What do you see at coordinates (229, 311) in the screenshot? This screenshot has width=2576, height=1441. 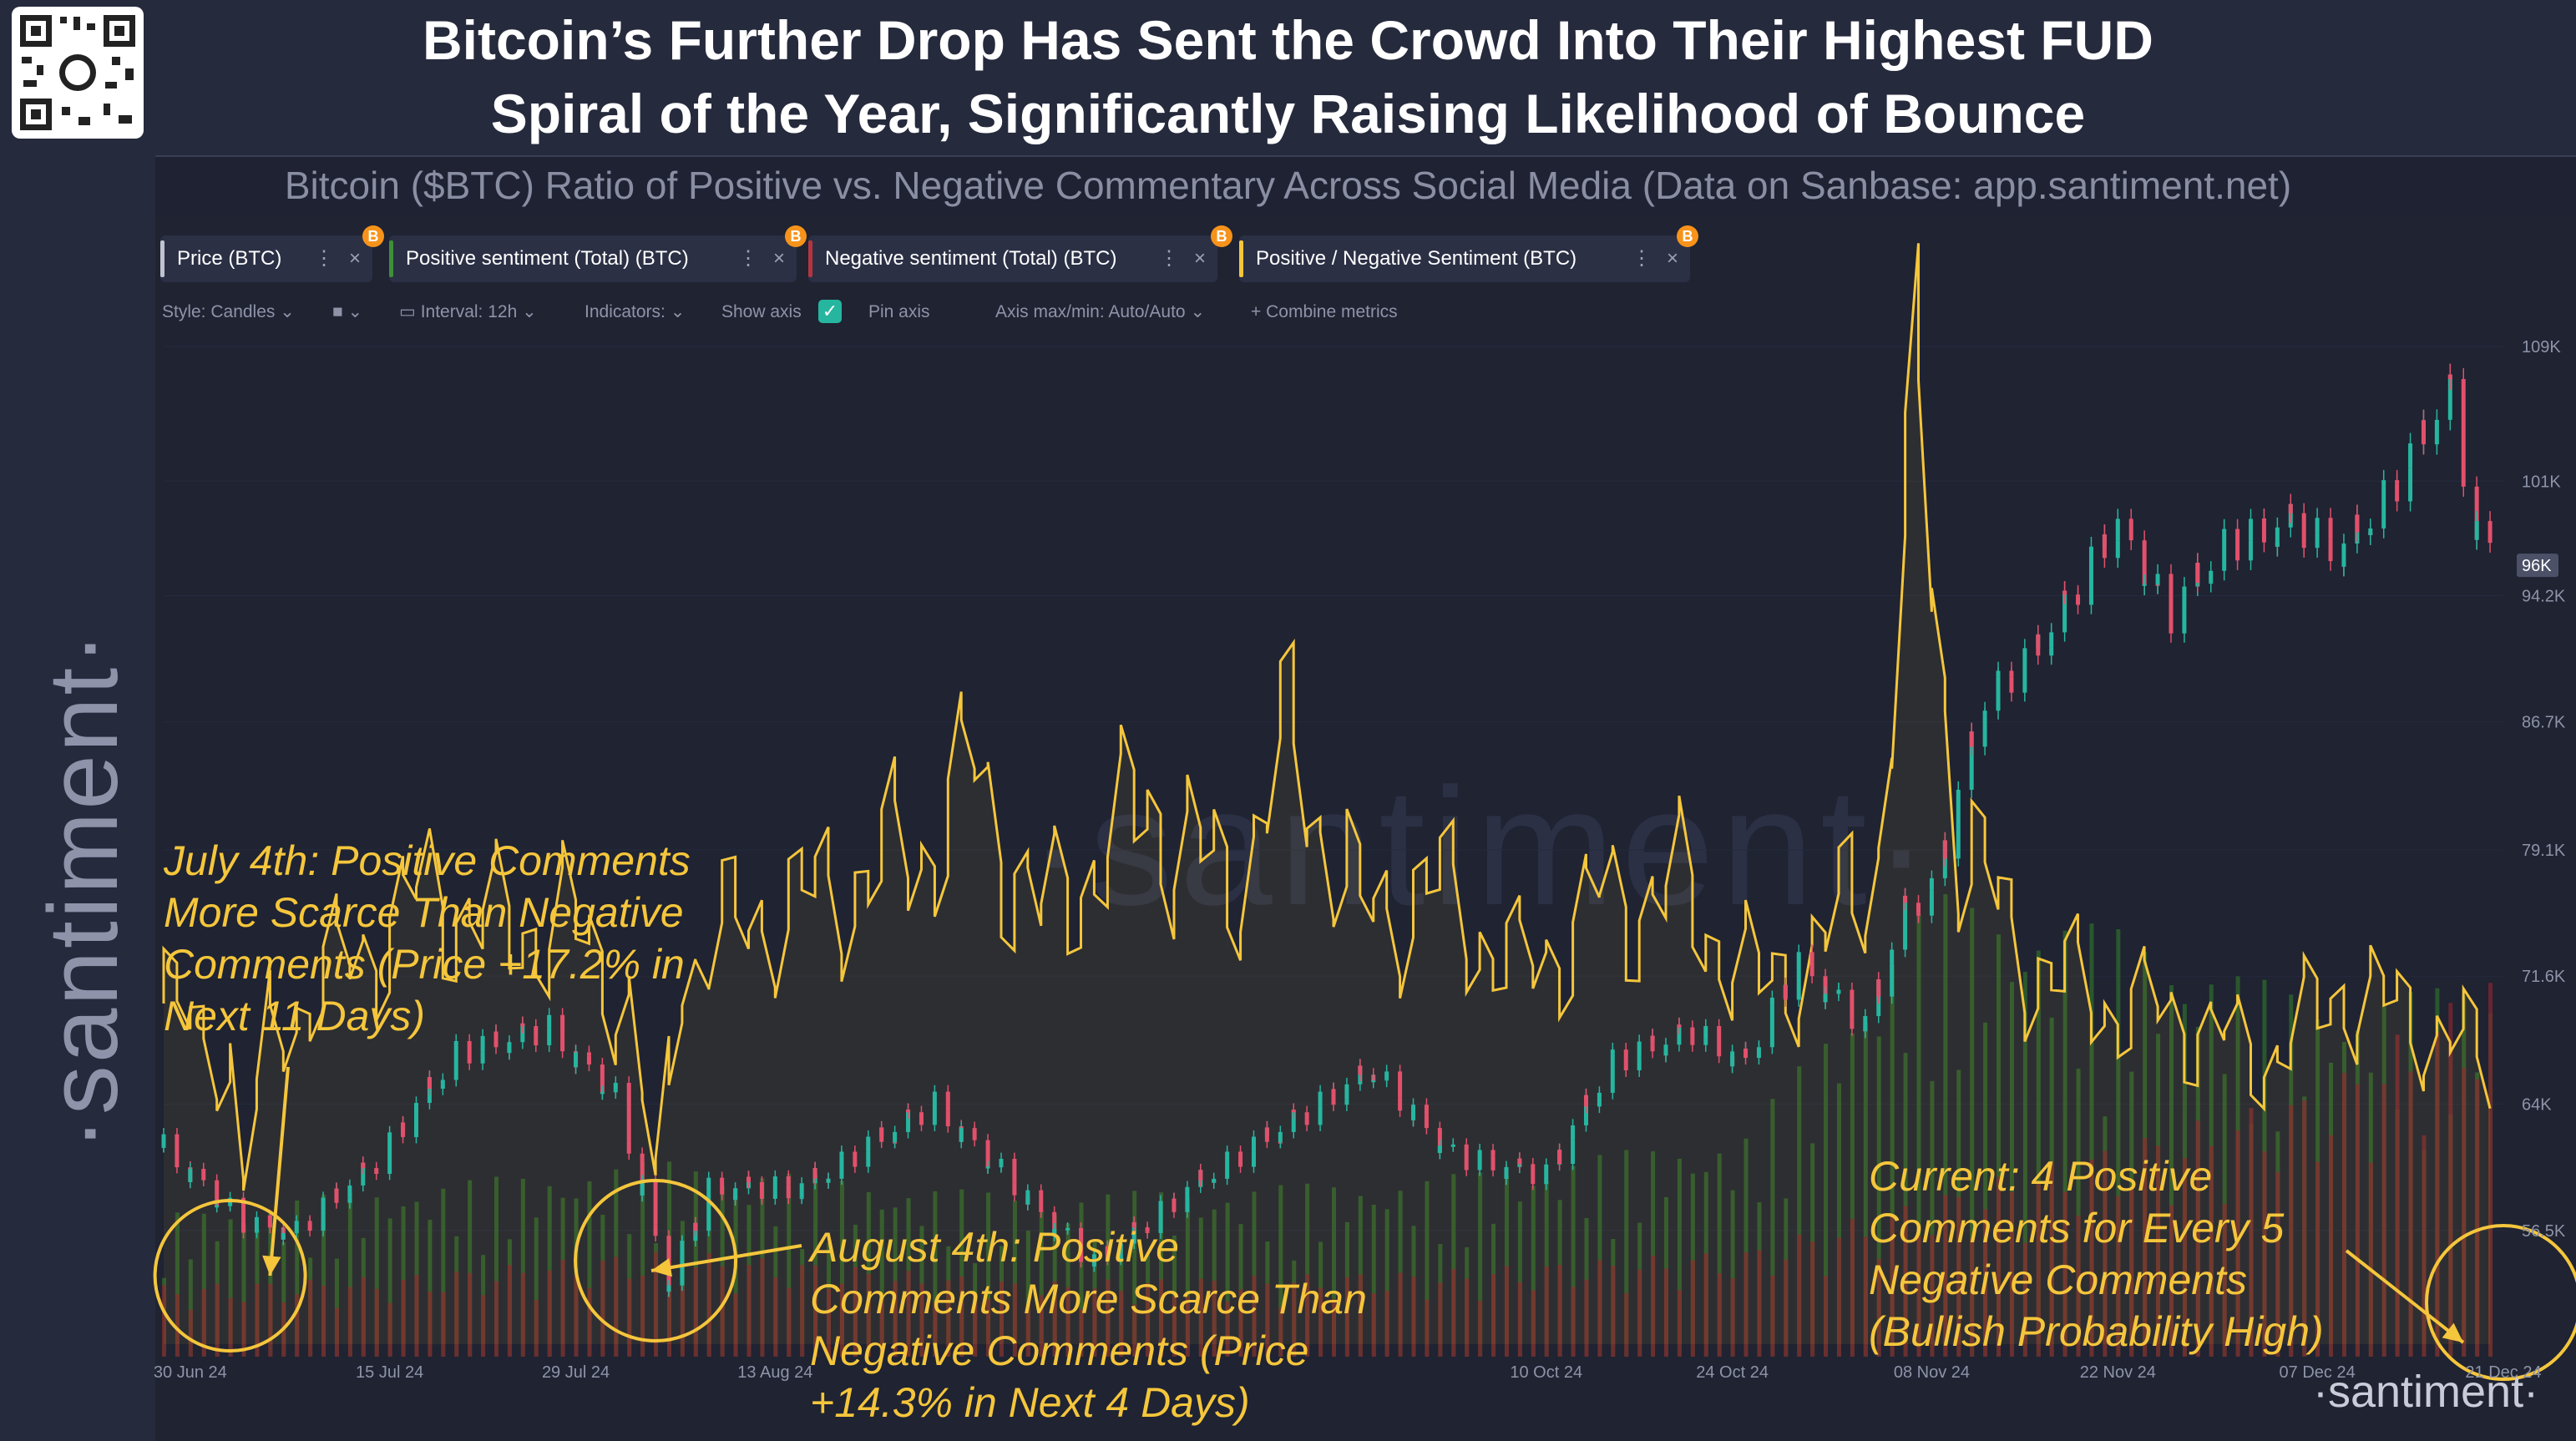 I see `style-selector: Style: Candles ⌄` at bounding box center [229, 311].